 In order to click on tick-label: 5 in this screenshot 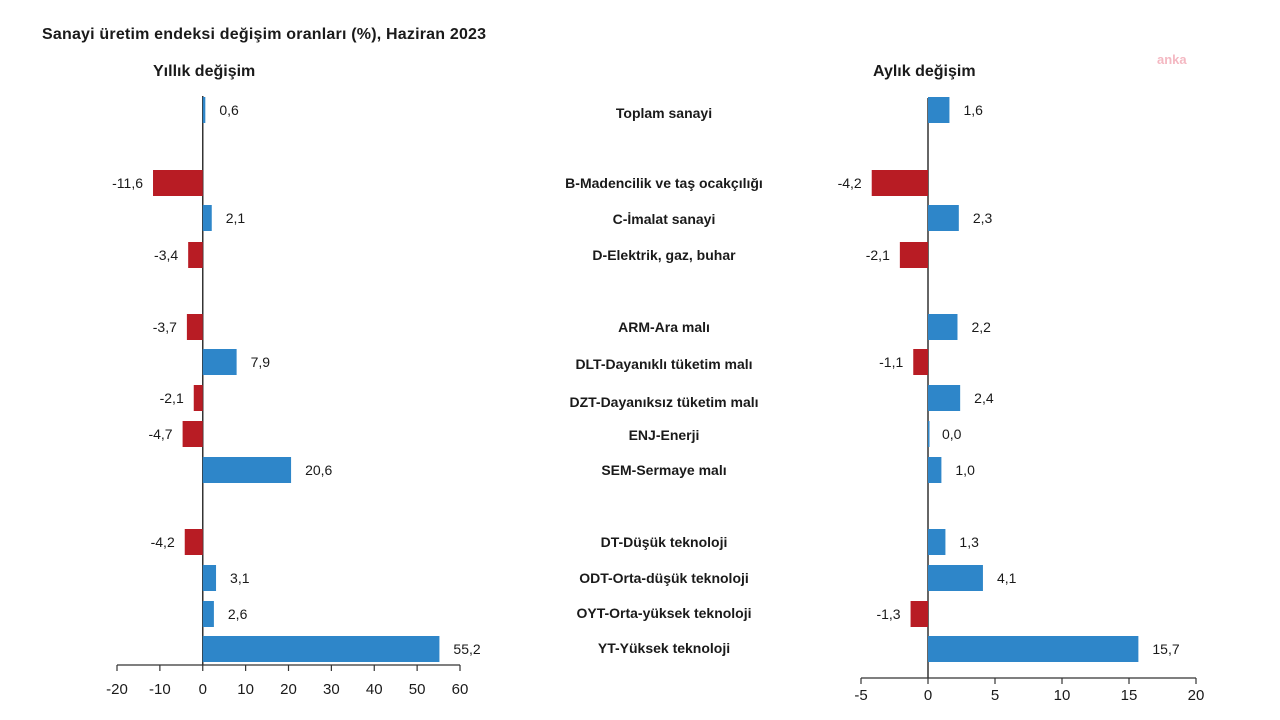, I will do `click(995, 695)`.